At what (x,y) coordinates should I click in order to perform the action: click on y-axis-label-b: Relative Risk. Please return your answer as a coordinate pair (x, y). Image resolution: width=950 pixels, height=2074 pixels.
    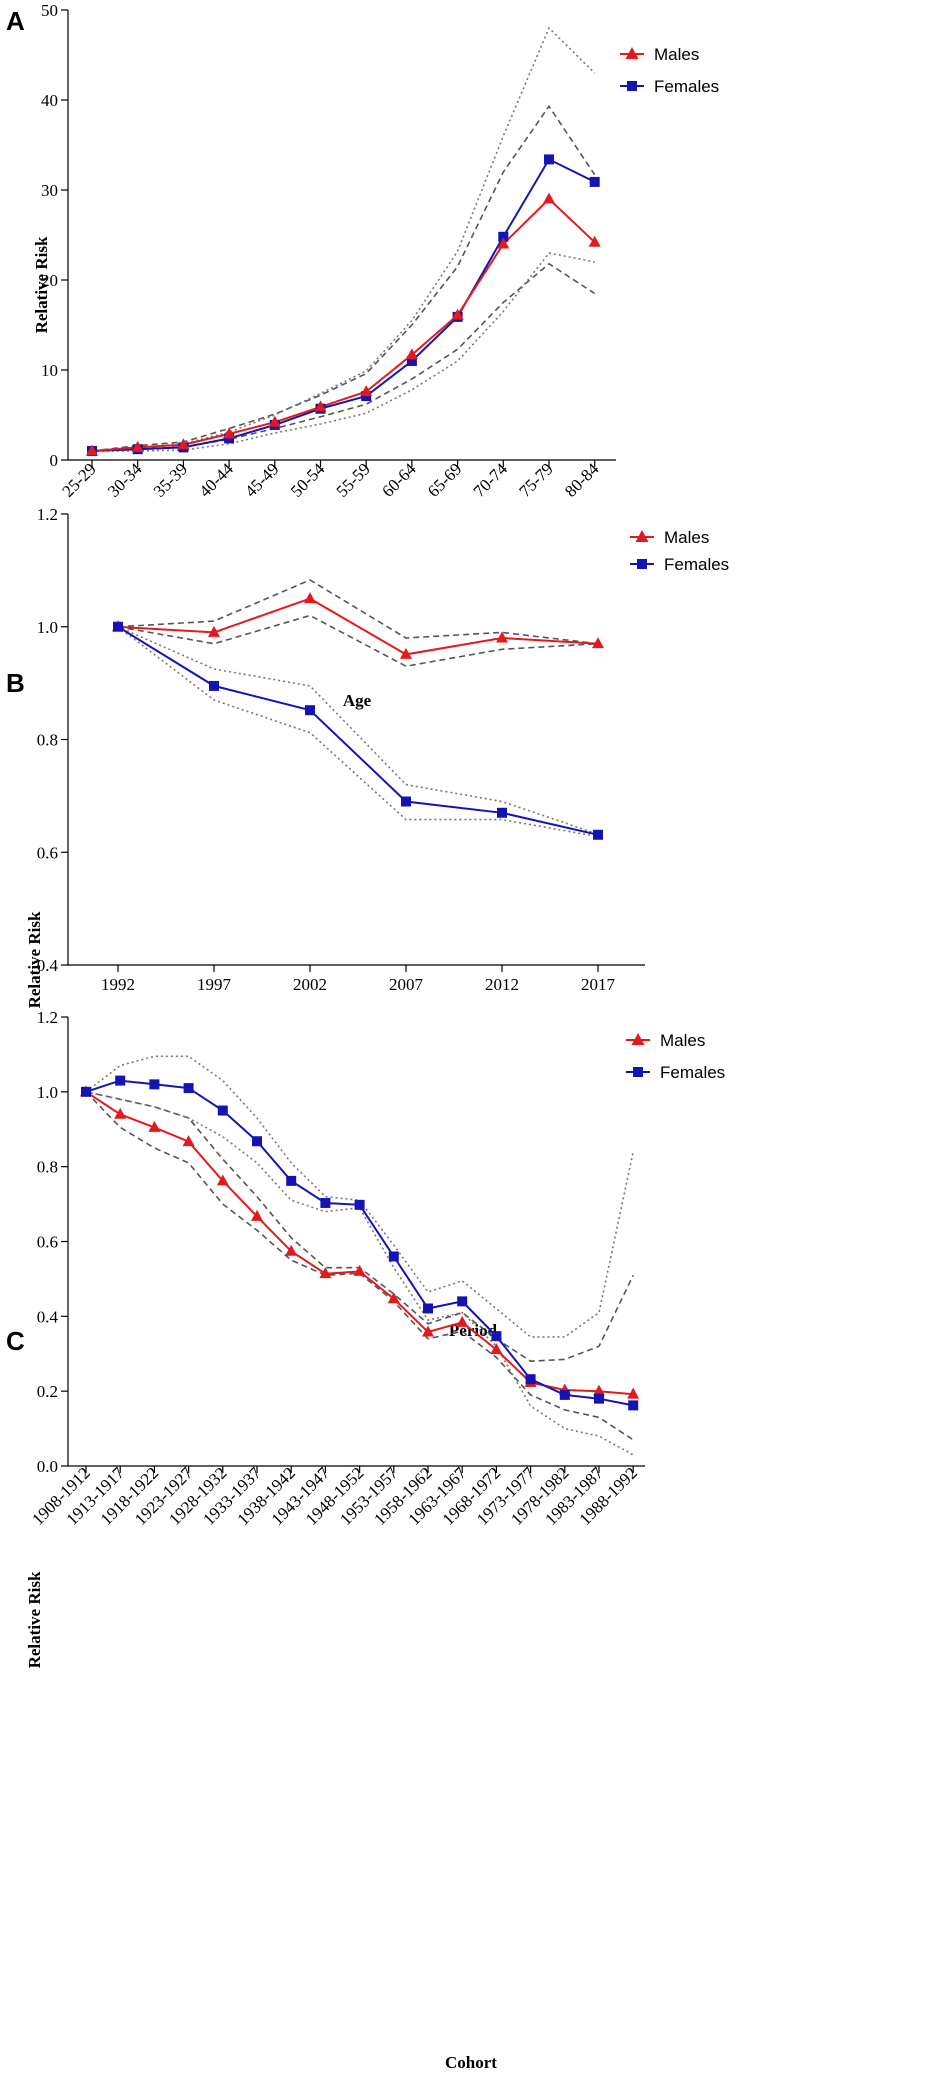
    Looking at the image, I should click on (34, 959).